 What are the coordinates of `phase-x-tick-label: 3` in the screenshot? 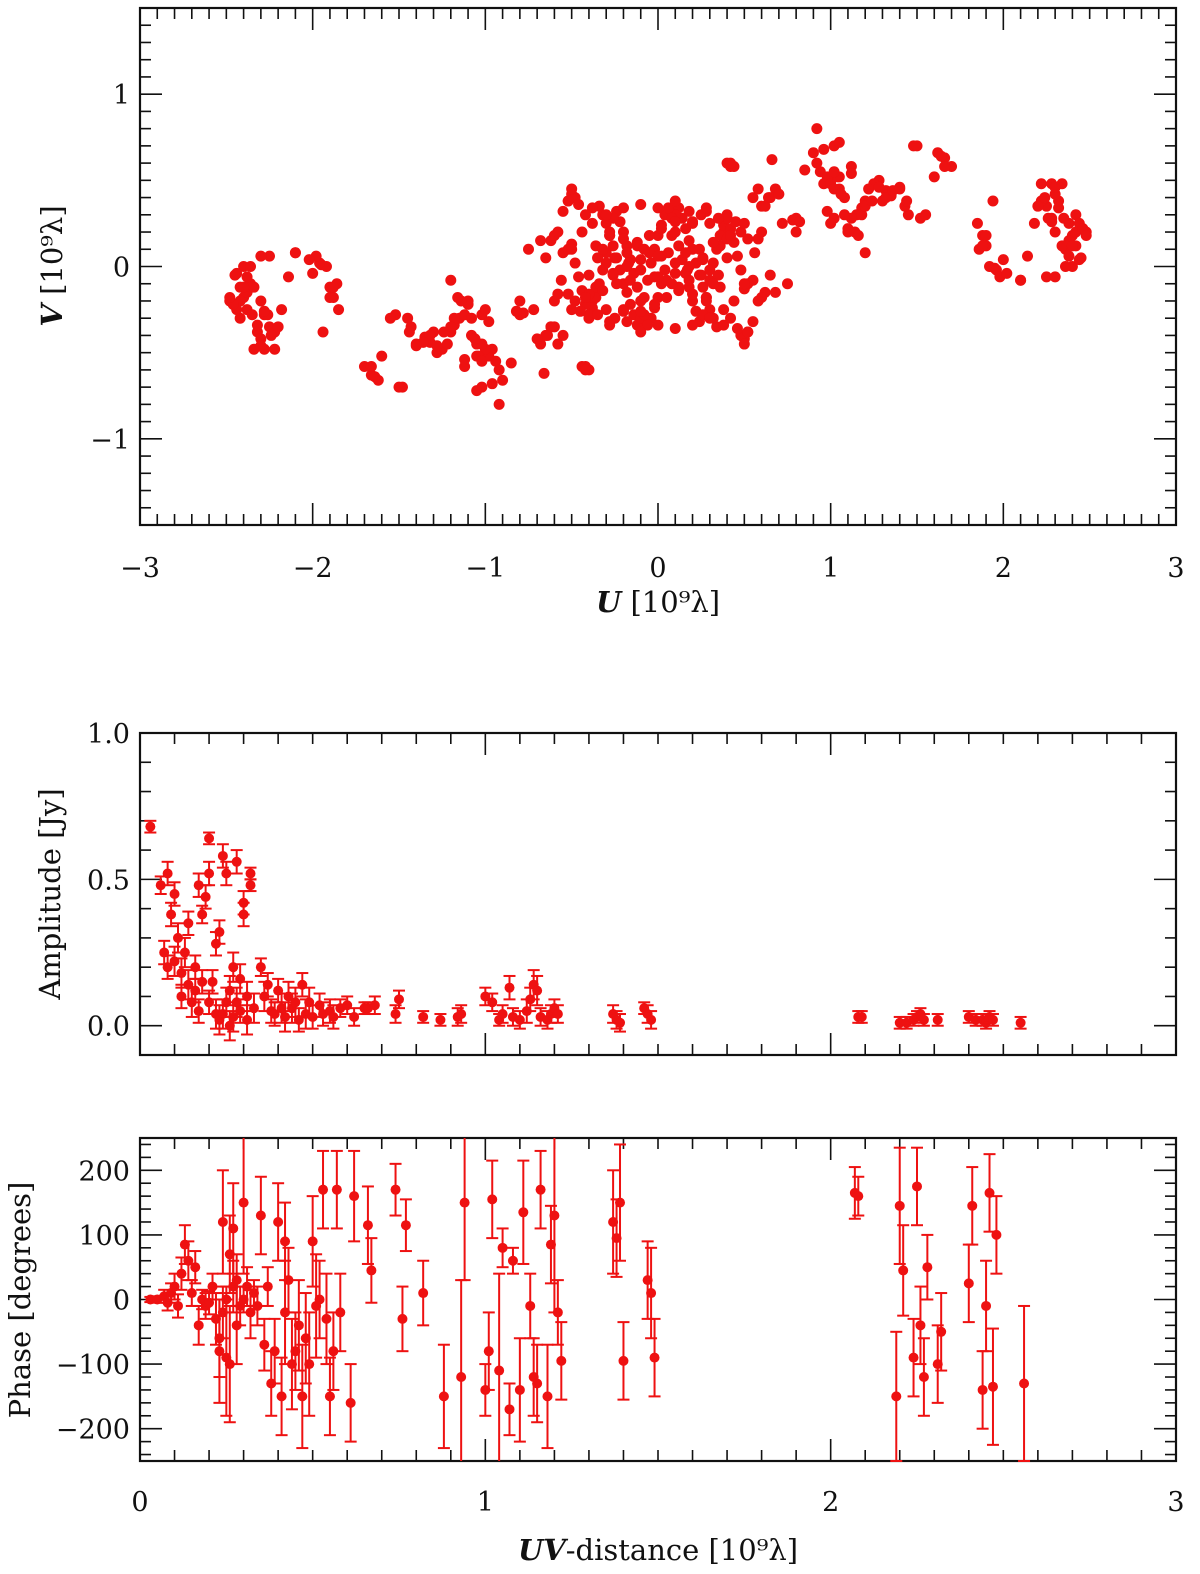 It's located at (1175, 1502).